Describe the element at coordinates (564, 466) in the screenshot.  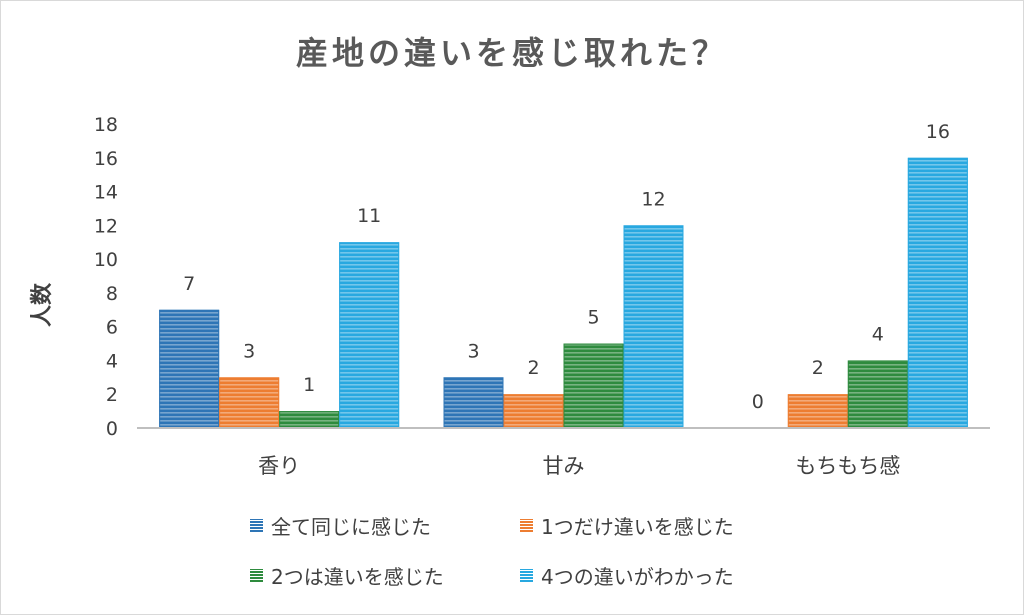
I see `x-tick-label: 甘み` at that location.